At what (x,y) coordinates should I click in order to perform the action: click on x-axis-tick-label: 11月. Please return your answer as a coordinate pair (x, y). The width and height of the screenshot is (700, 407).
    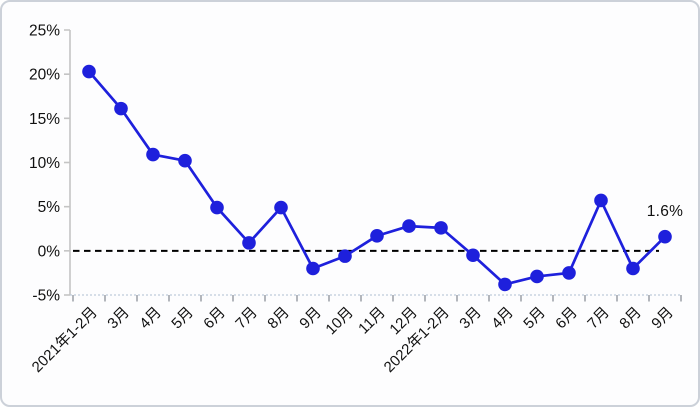
    Looking at the image, I should click on (372, 321).